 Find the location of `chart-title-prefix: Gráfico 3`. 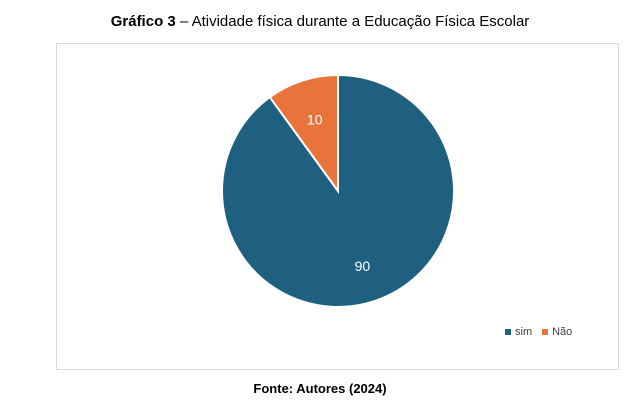

chart-title-prefix: Gráfico 3 is located at coordinates (143, 21).